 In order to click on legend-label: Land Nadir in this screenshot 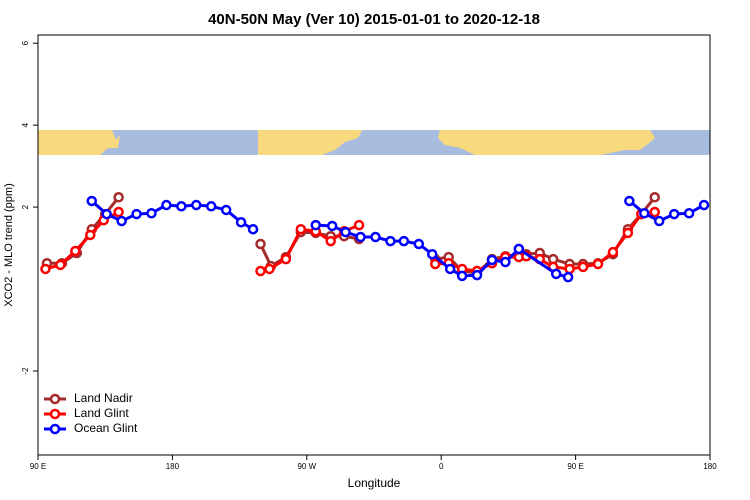, I will do `click(103, 398)`.